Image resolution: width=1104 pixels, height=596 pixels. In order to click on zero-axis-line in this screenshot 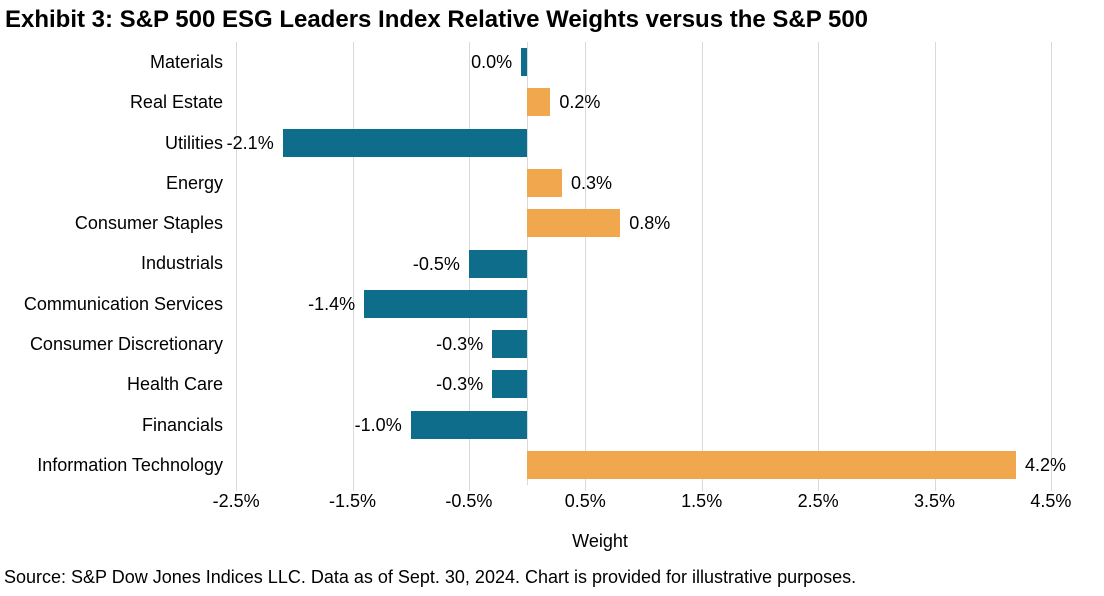, I will do `click(528, 263)`.